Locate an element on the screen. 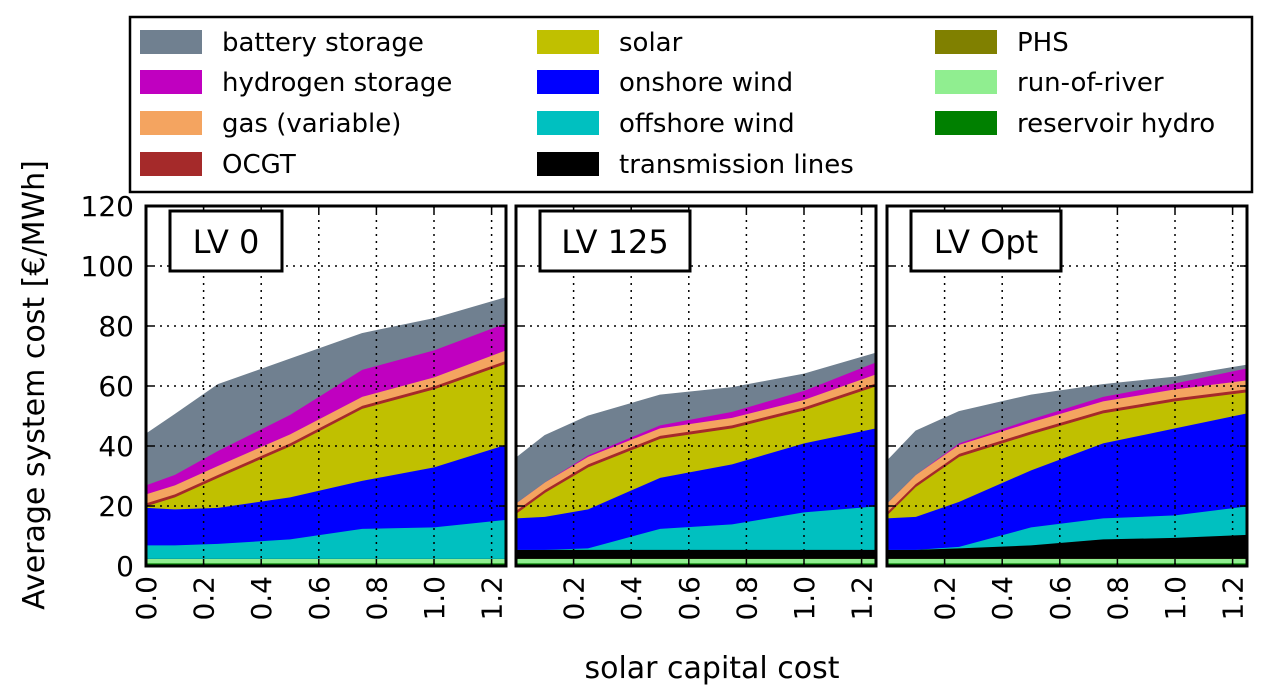 The height and width of the screenshot is (694, 1264). legend-entry-phs: PHS is located at coordinates (1002, 43).